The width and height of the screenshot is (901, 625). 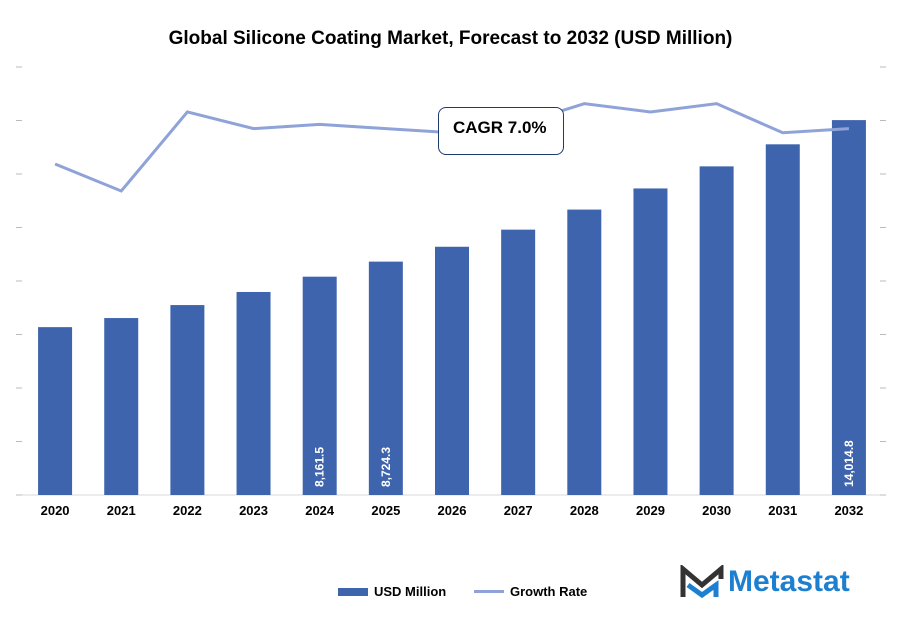 What do you see at coordinates (848, 510) in the screenshot?
I see `x-tick-label: 2032` at bounding box center [848, 510].